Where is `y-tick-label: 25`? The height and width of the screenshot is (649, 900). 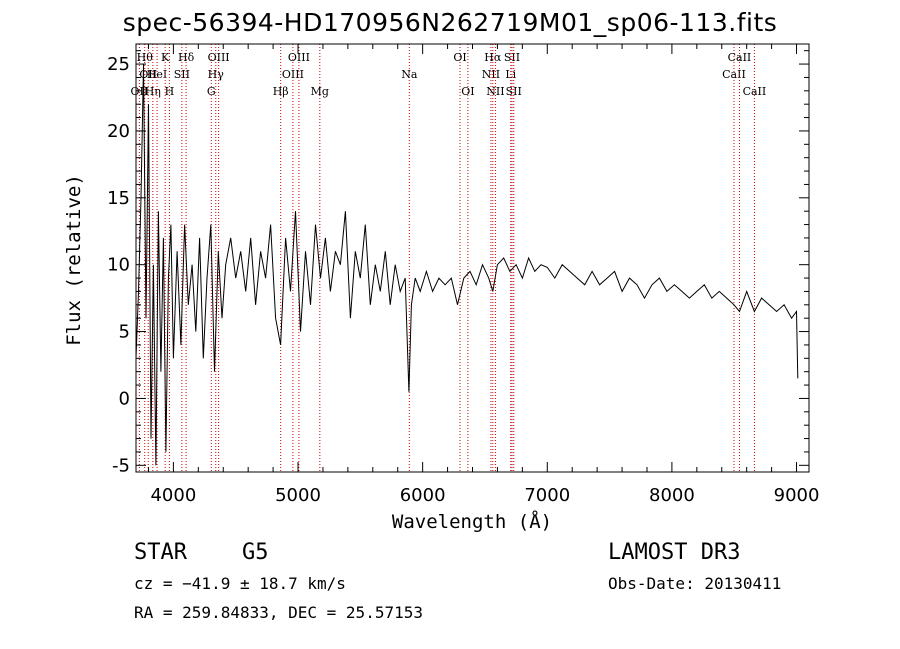
y-tick-label: 25 is located at coordinates (118, 64).